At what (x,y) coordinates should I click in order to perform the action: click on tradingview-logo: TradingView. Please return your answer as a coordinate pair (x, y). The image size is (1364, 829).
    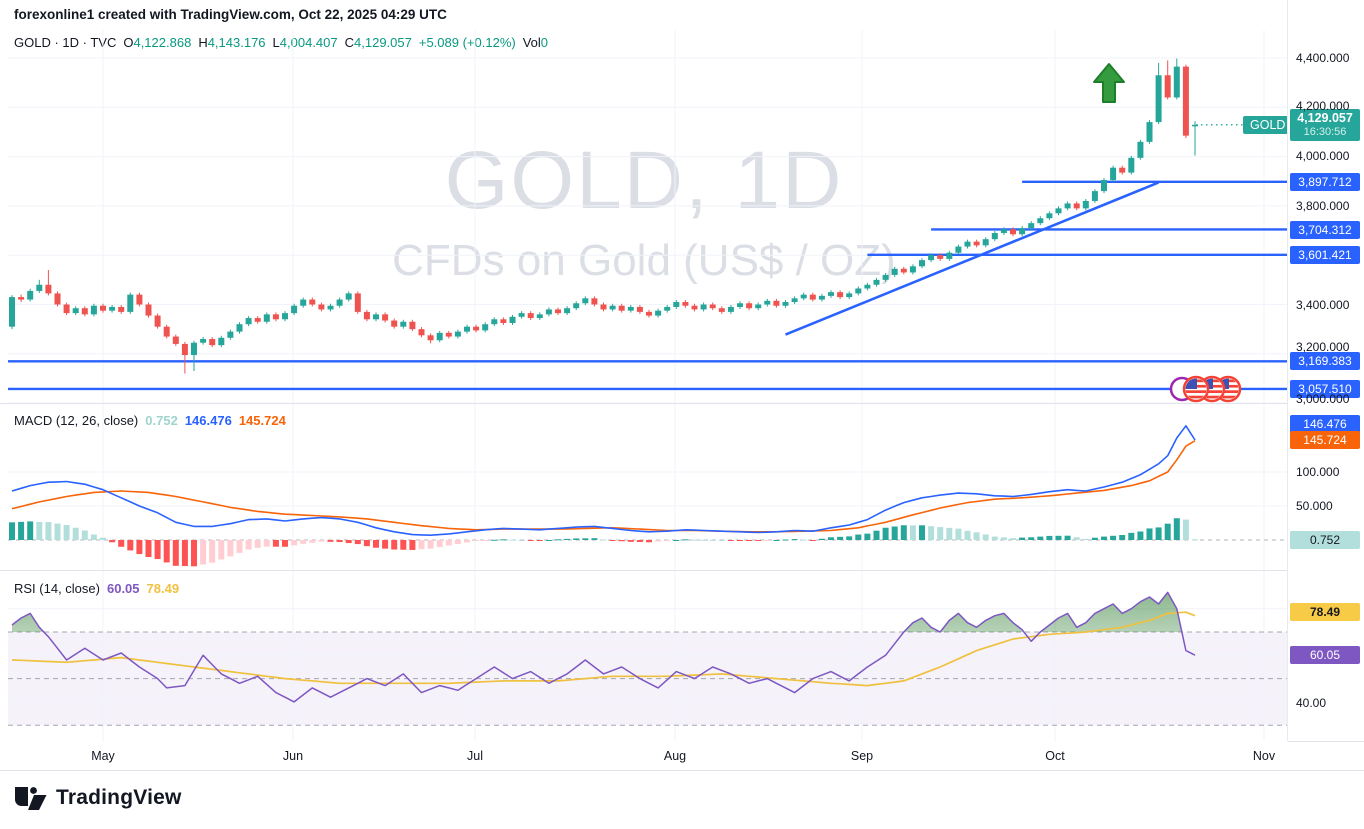
    Looking at the image, I should click on (98, 798).